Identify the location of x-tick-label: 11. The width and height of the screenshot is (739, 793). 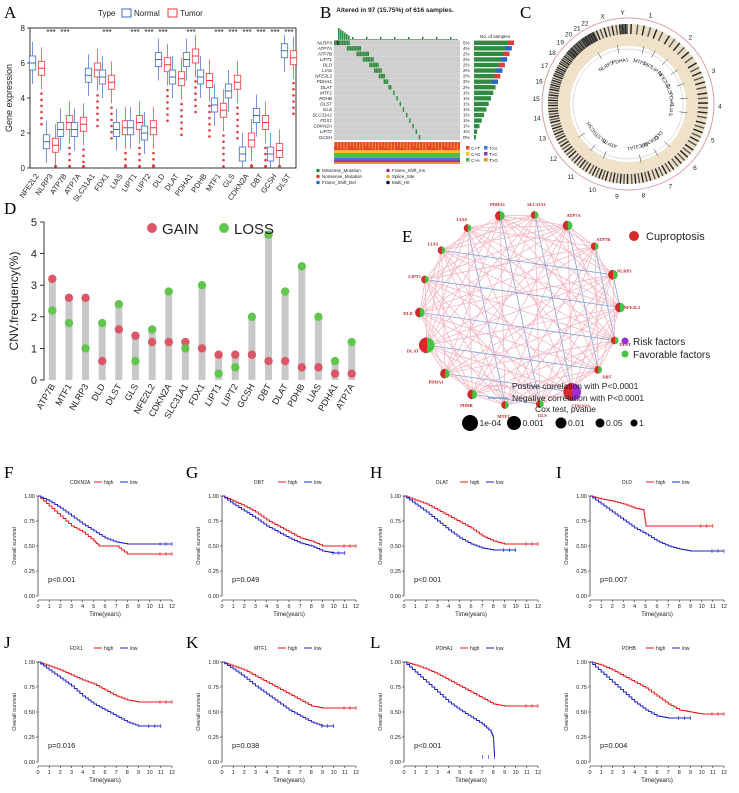
(527, 607).